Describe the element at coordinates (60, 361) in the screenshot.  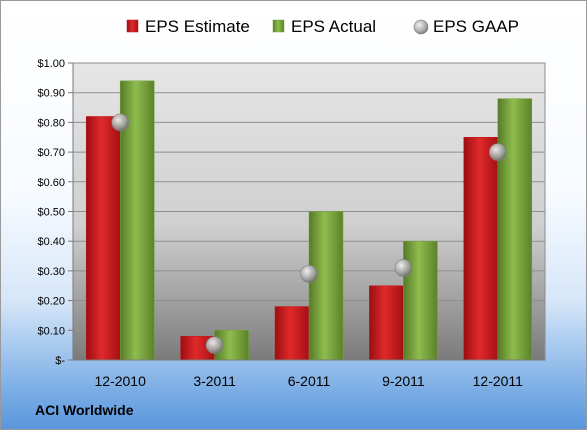
I see `y-tick-label: $-` at that location.